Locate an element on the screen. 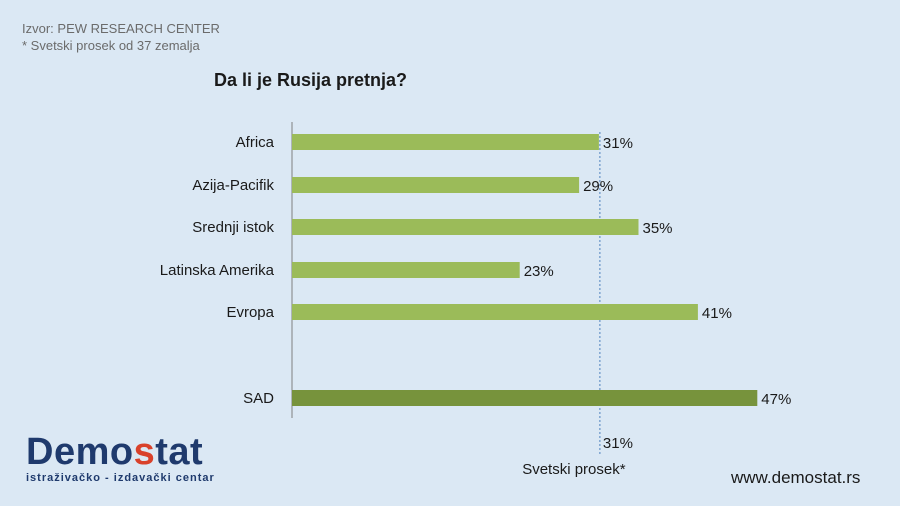 This screenshot has height=506, width=900. category-label: Srednji istok is located at coordinates (233, 227).